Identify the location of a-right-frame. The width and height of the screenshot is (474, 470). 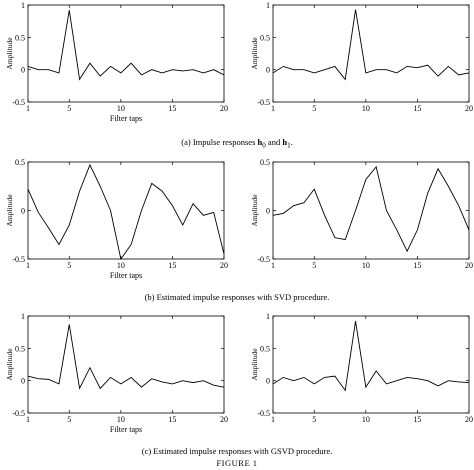
(371, 53).